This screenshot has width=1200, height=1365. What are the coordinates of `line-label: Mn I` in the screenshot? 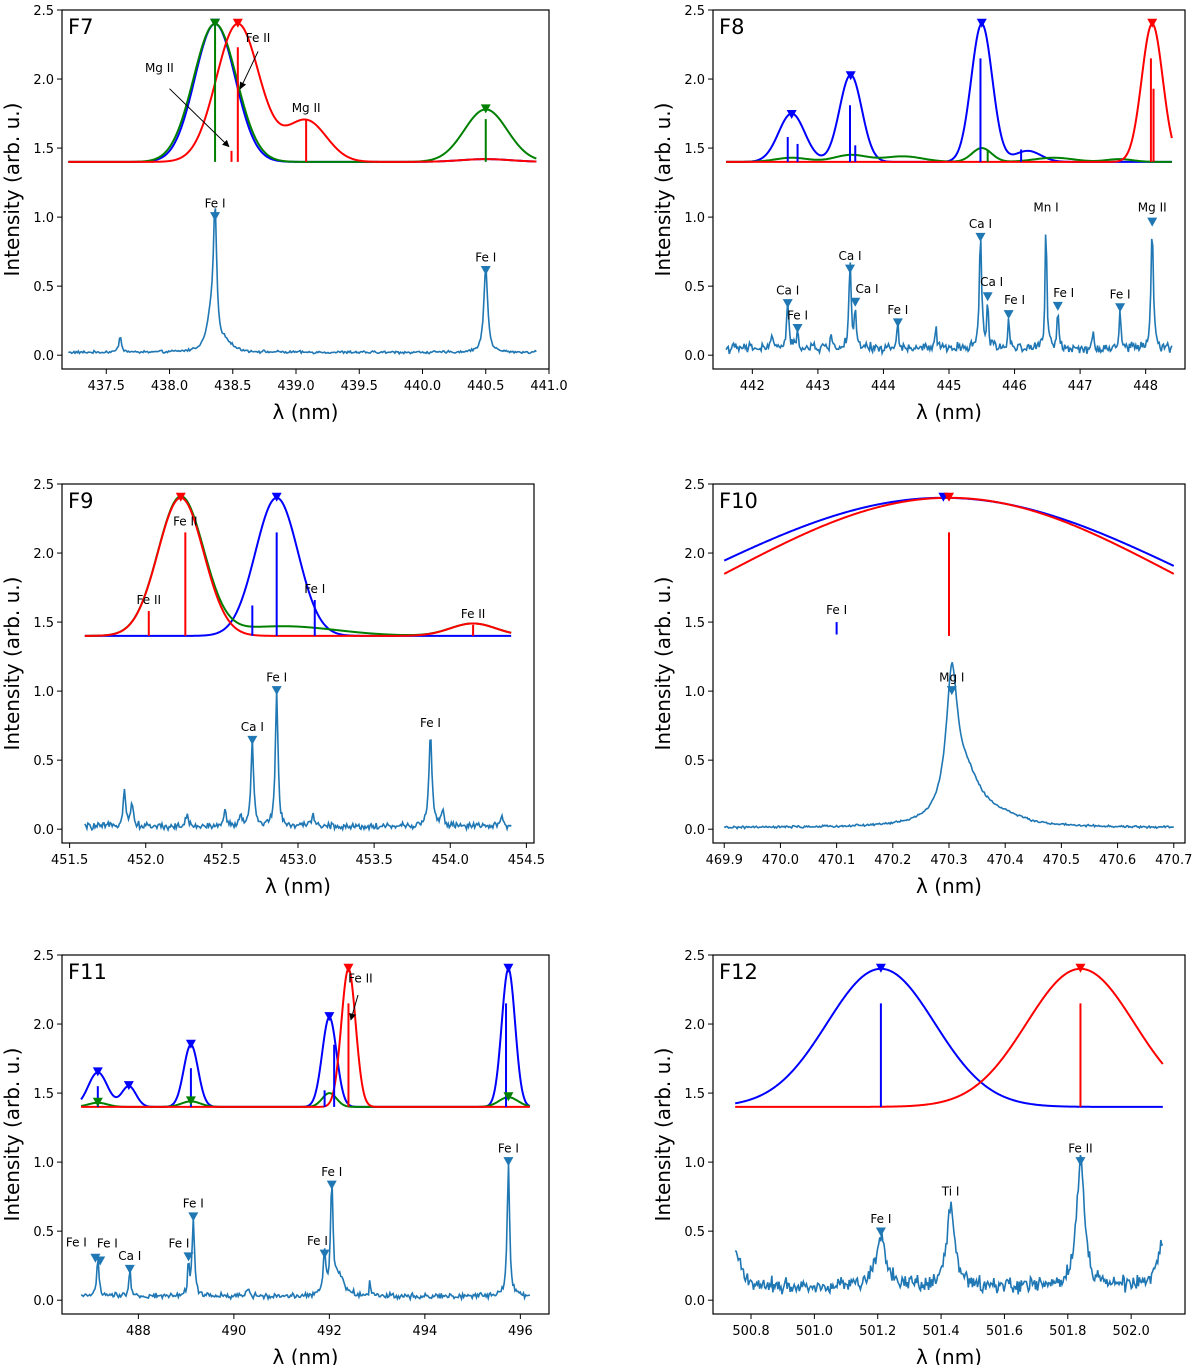 It's located at (1045, 208).